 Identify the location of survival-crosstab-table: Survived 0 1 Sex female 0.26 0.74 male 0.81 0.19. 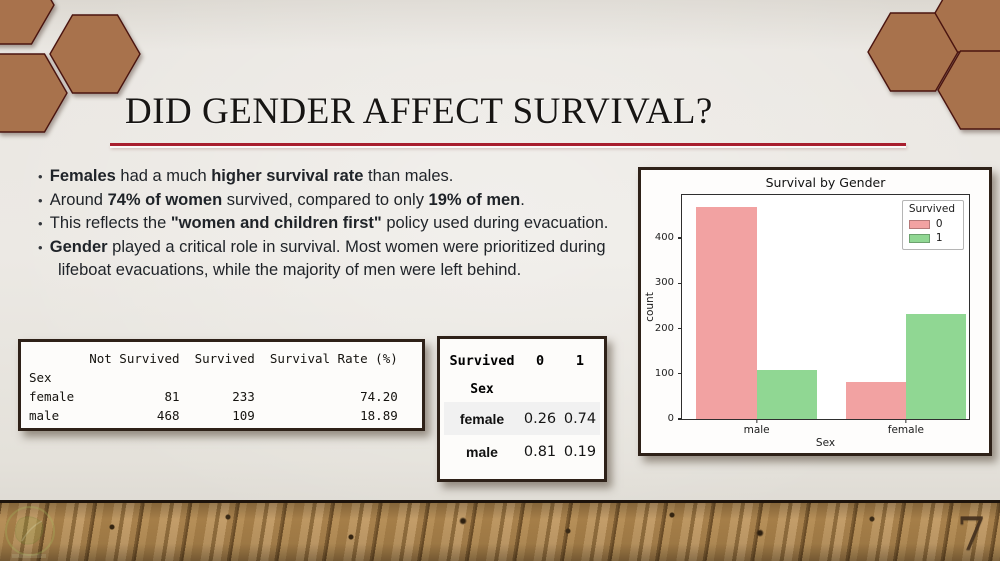
(522, 409).